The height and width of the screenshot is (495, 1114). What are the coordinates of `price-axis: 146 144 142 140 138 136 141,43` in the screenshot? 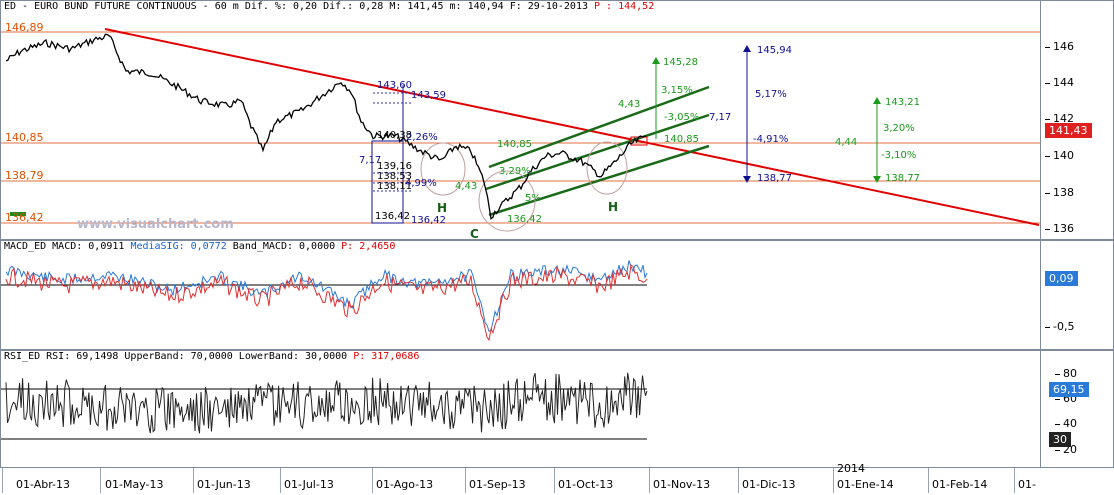 It's located at (1076, 120).